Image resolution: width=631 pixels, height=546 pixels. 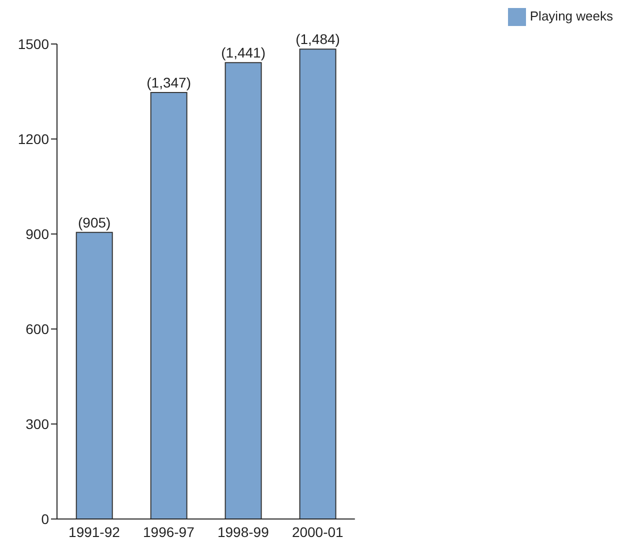 What do you see at coordinates (38, 234) in the screenshot?
I see `y-tick-label: 900` at bounding box center [38, 234].